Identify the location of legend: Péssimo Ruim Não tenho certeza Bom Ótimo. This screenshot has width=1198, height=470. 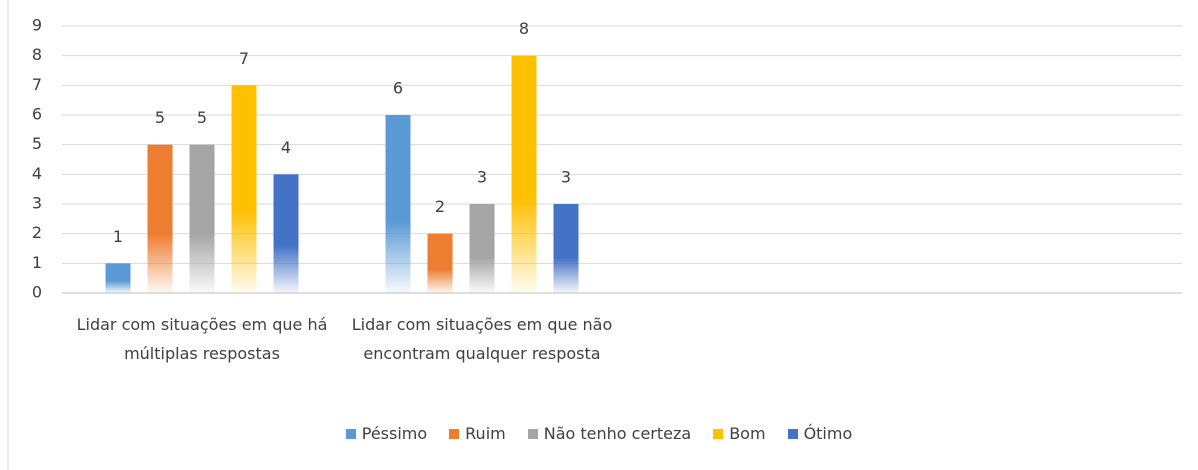
(599, 433).